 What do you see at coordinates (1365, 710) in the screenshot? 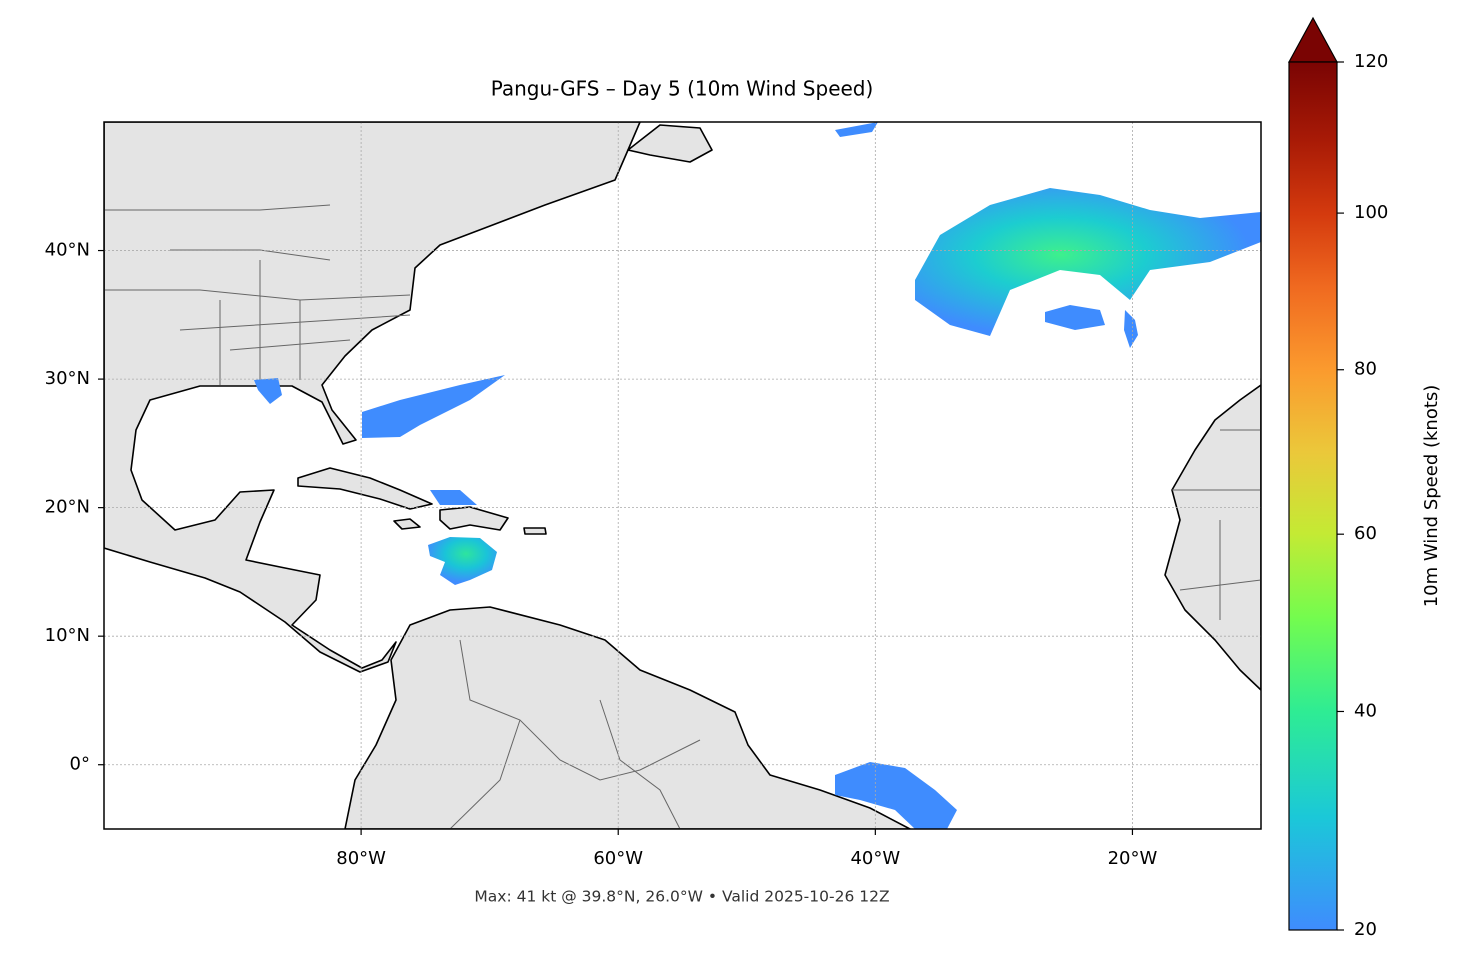
I see `colorbar-tick-label: 40` at bounding box center [1365, 710].